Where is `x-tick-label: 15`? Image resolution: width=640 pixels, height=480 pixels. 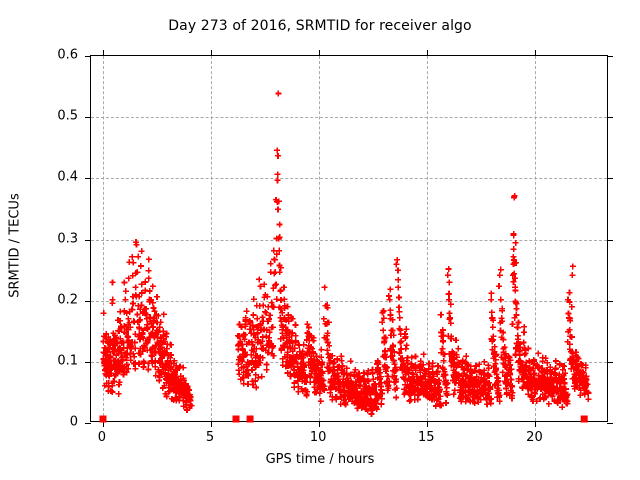 x-tick-label: 15 is located at coordinates (426, 437).